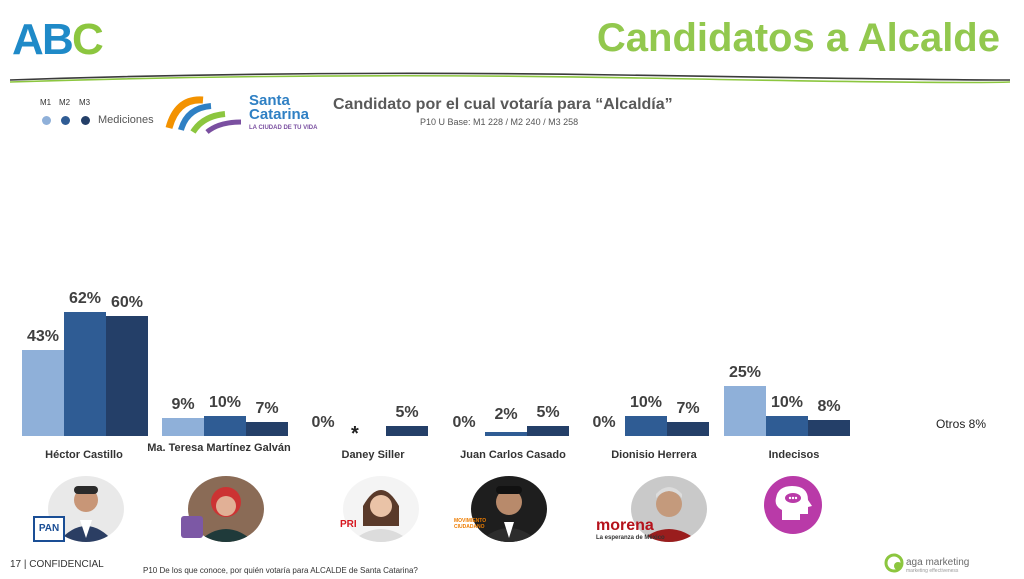 The width and height of the screenshot is (1024, 579). Describe the element at coordinates (192, 527) in the screenshot. I see `party-square-icon` at that location.